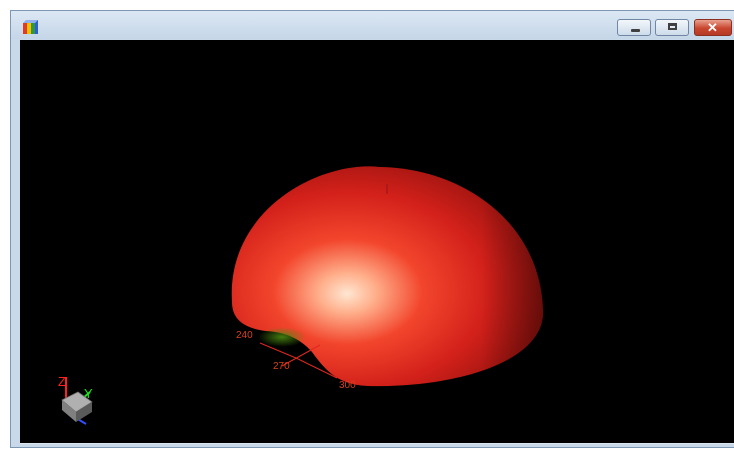  What do you see at coordinates (88, 393) in the screenshot?
I see `y-axis-label: Y` at bounding box center [88, 393].